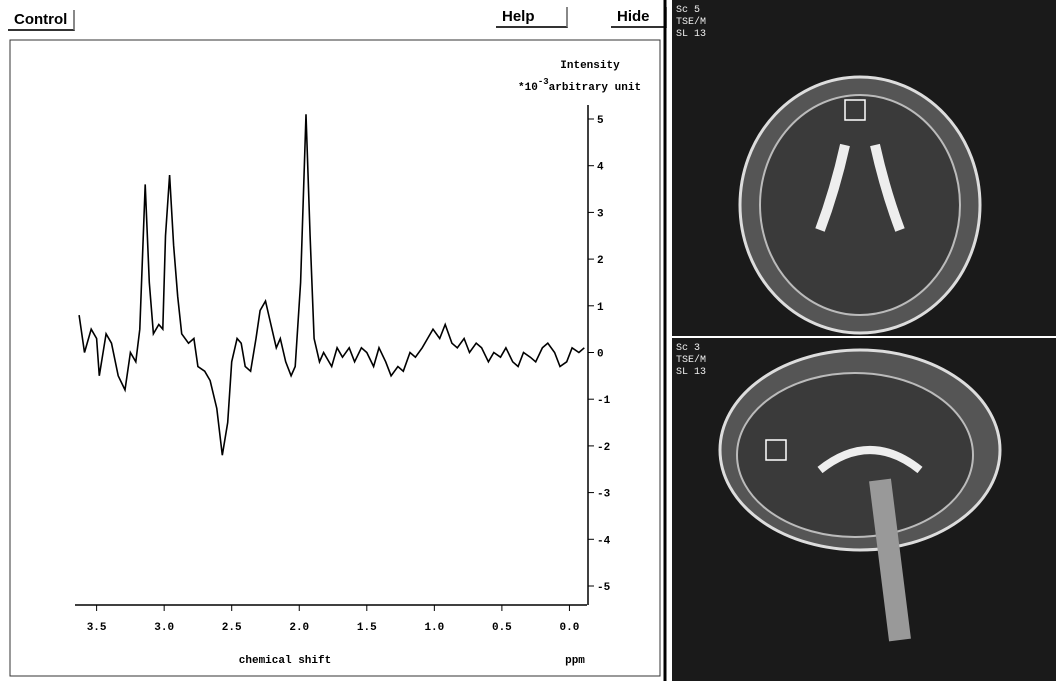 The height and width of the screenshot is (681, 1056). Describe the element at coordinates (528, 88) in the screenshot. I see `y-unit-prefix: *10` at that location.